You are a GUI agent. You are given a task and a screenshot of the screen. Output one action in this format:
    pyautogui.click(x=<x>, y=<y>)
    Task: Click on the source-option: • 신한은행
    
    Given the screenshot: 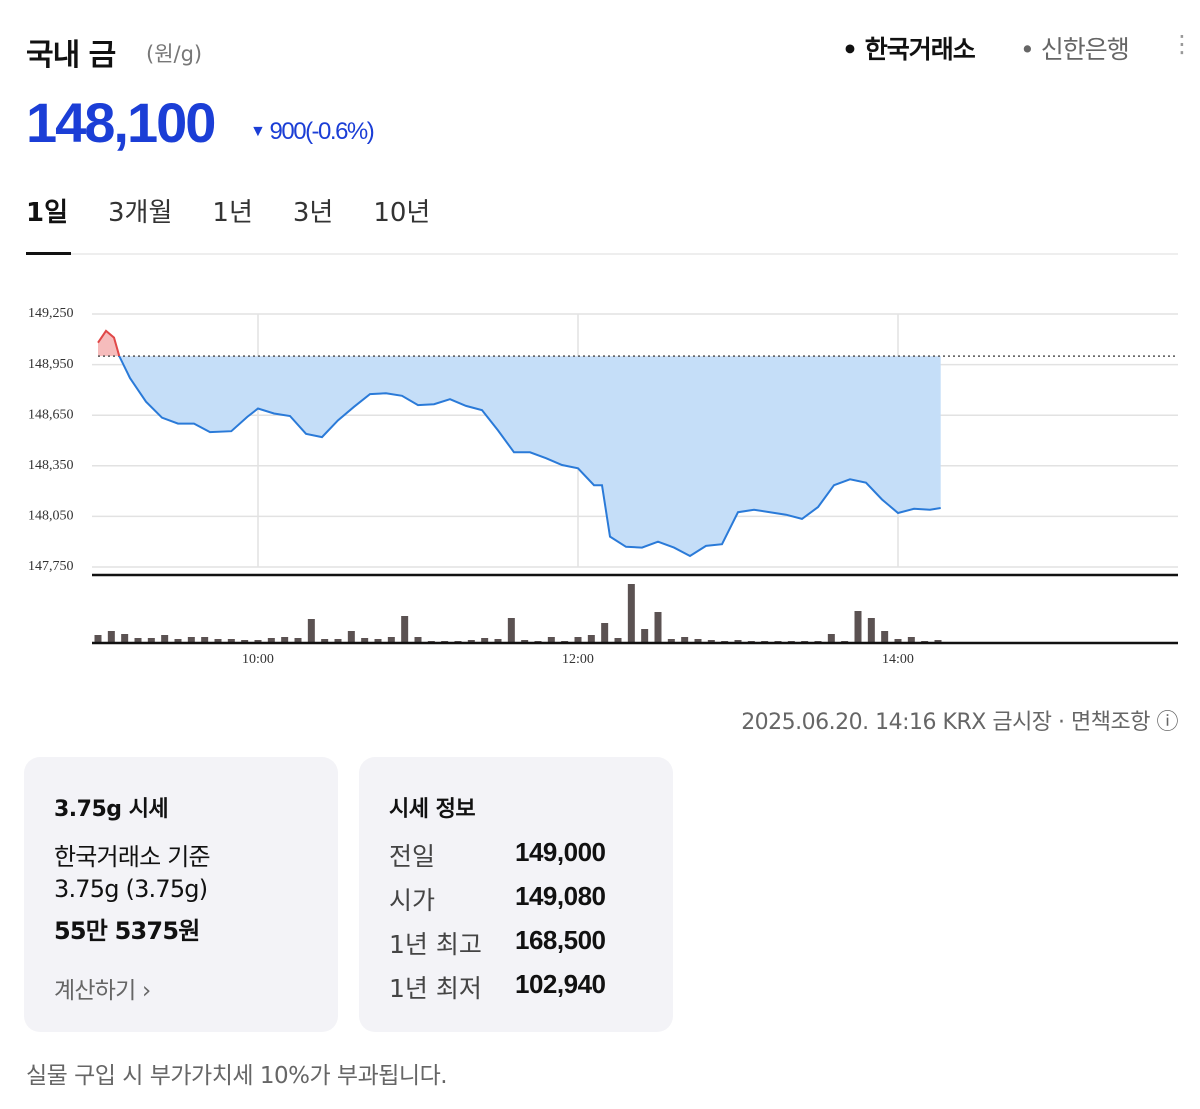 What is the action you would take?
    pyautogui.click(x=1075, y=49)
    